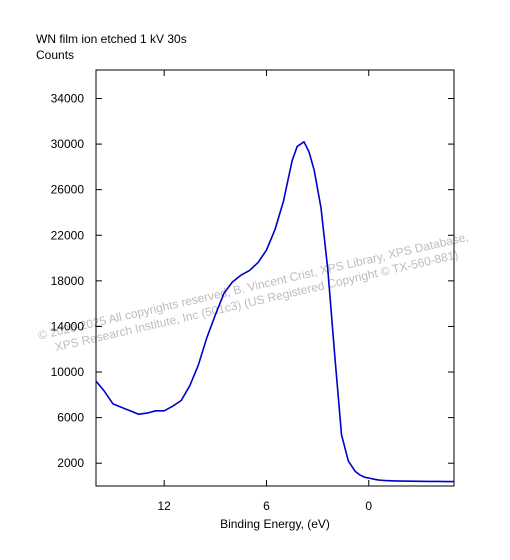 The width and height of the screenshot is (510, 560). I want to click on x-tick-label: 6, so click(266, 506).